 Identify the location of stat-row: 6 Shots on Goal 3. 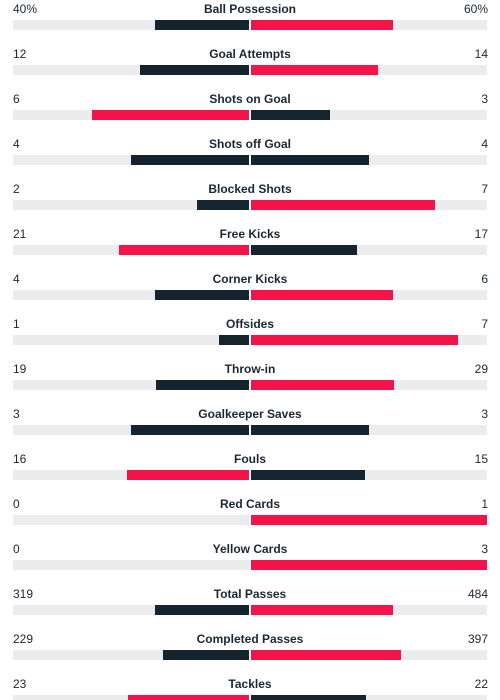
(250, 106).